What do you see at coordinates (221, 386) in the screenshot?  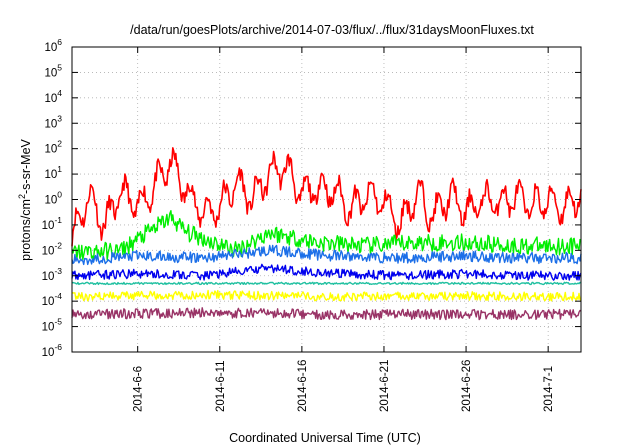 I see `x-tick-label: 2014-6-11` at bounding box center [221, 386].